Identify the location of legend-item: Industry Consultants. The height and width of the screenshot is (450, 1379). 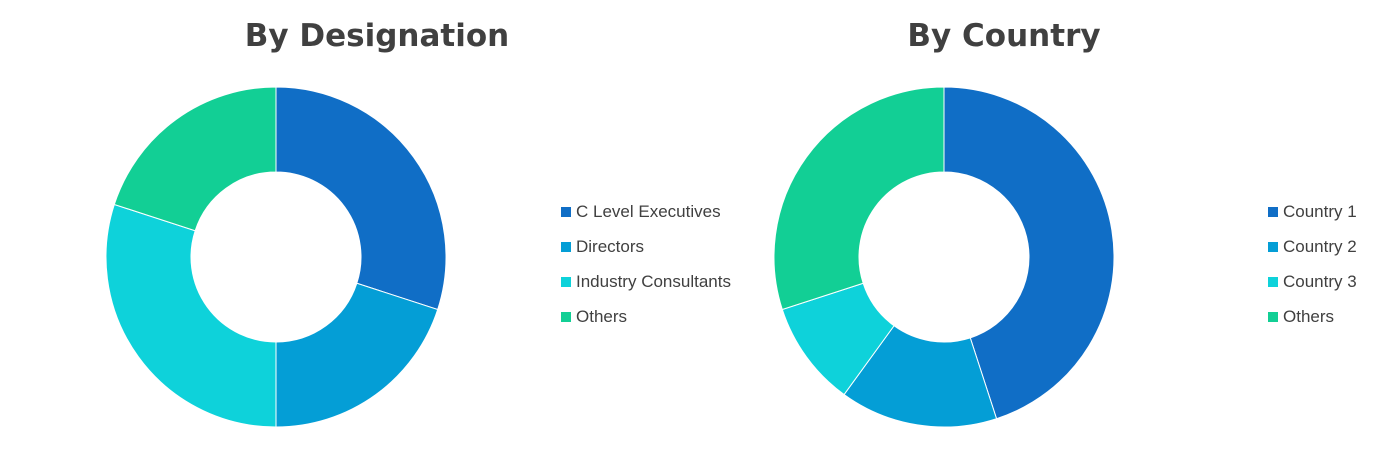
(646, 281).